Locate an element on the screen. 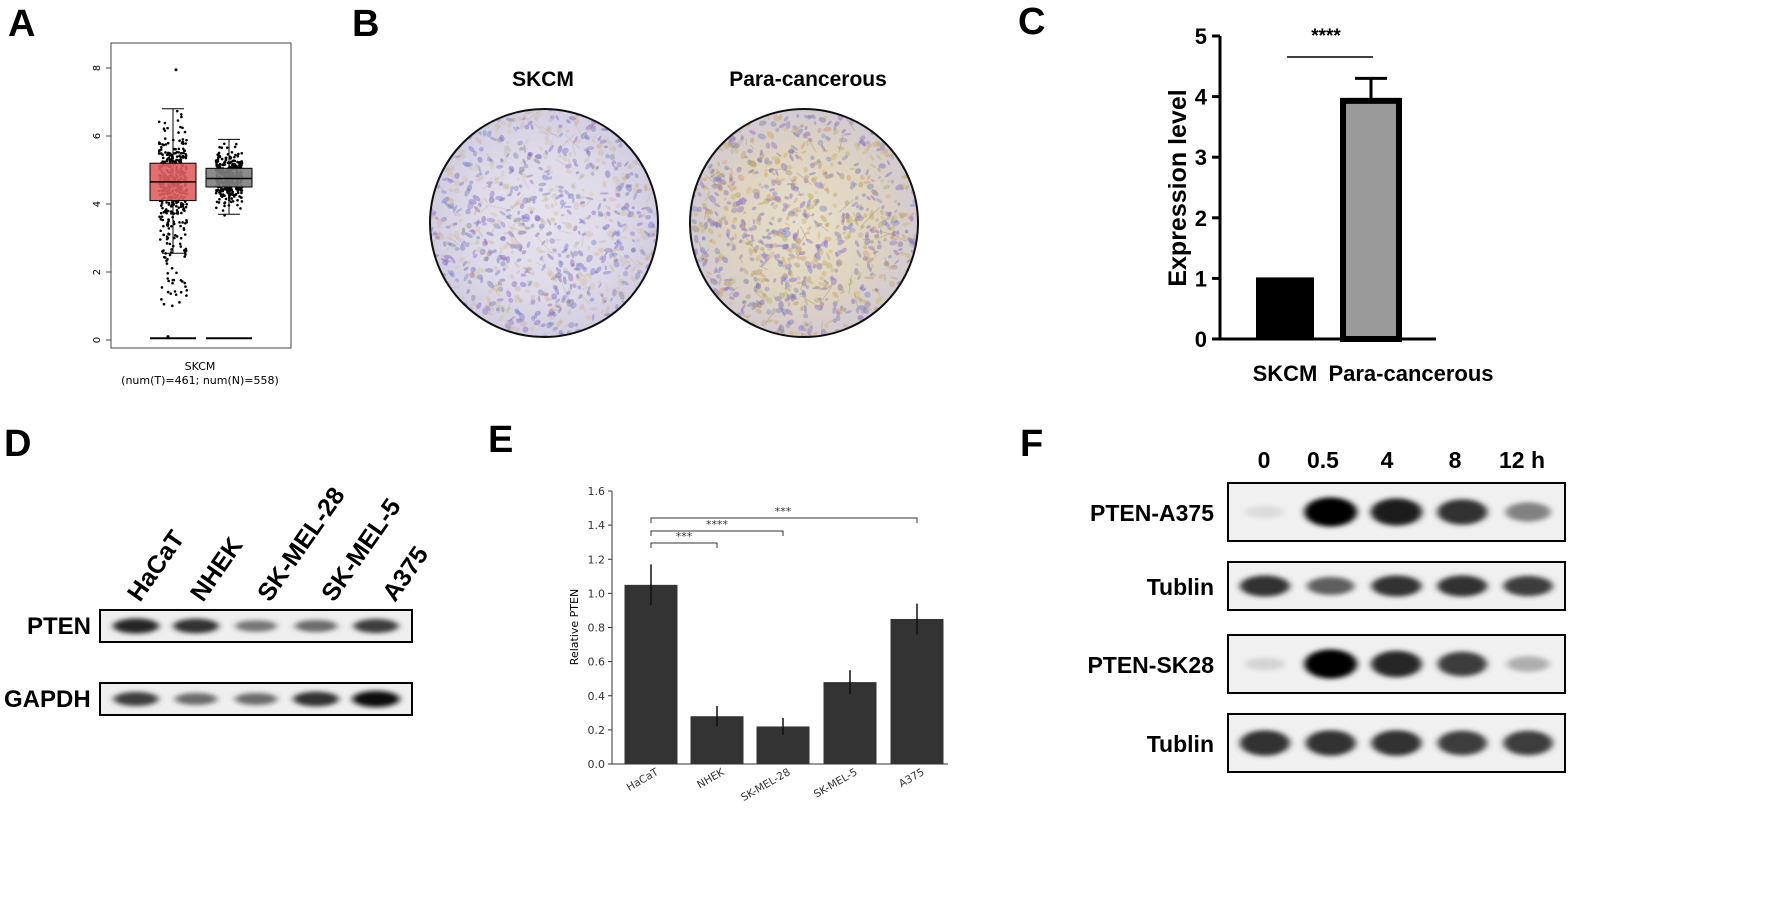  y-tick-label: 0.2 is located at coordinates (597, 730).